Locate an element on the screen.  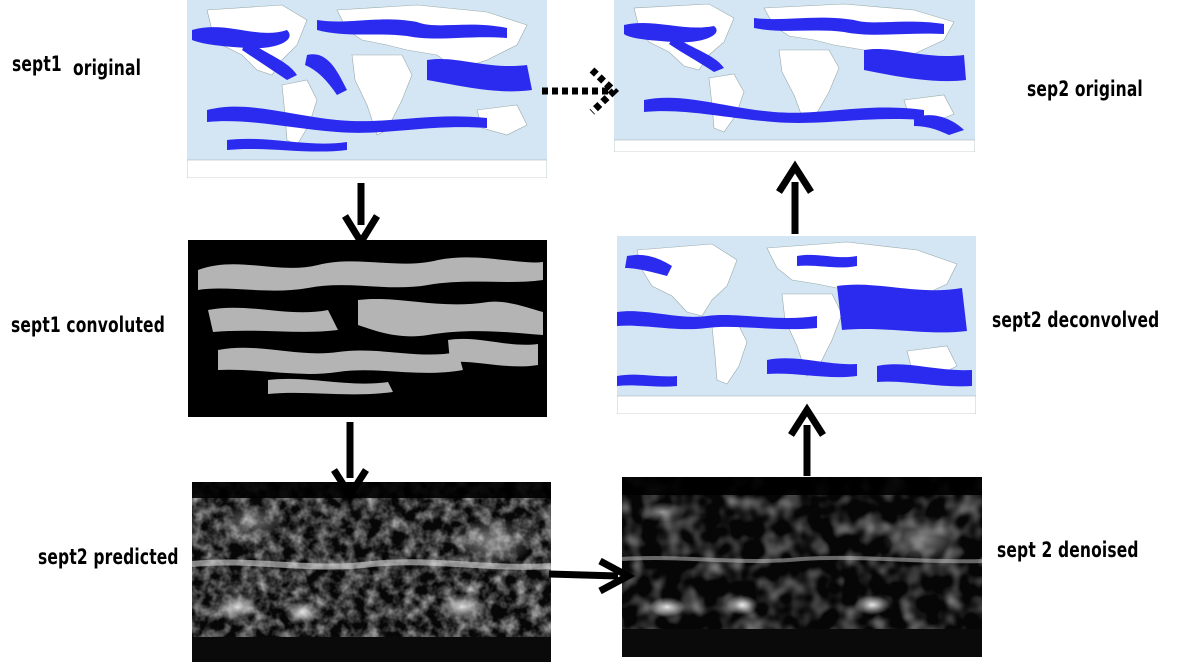
sept2-deconvolved-map is located at coordinates (796, 325).